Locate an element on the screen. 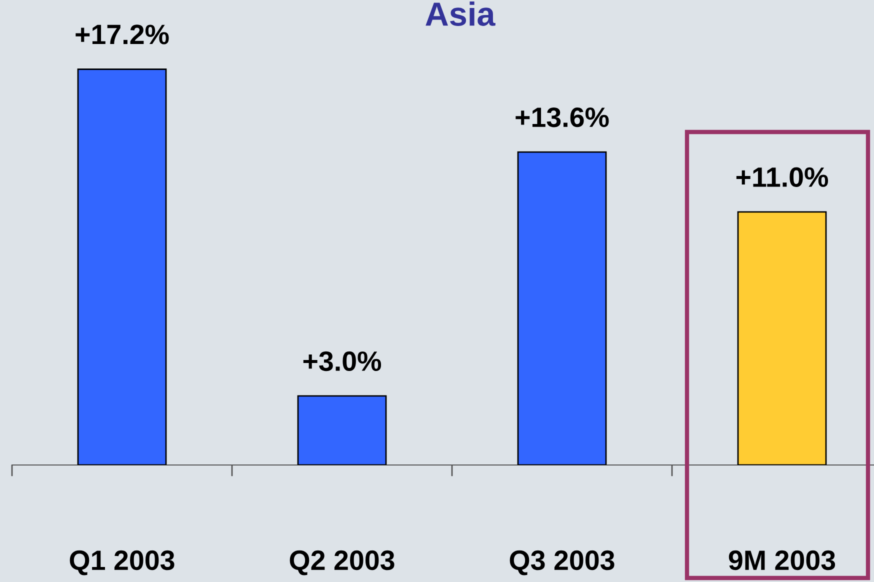  data-label: +17.2% is located at coordinates (122, 34).